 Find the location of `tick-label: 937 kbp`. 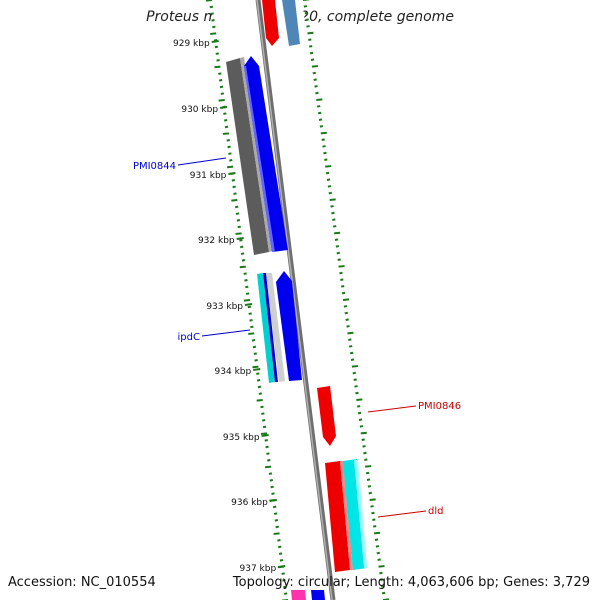

tick-label: 937 kbp is located at coordinates (258, 569).